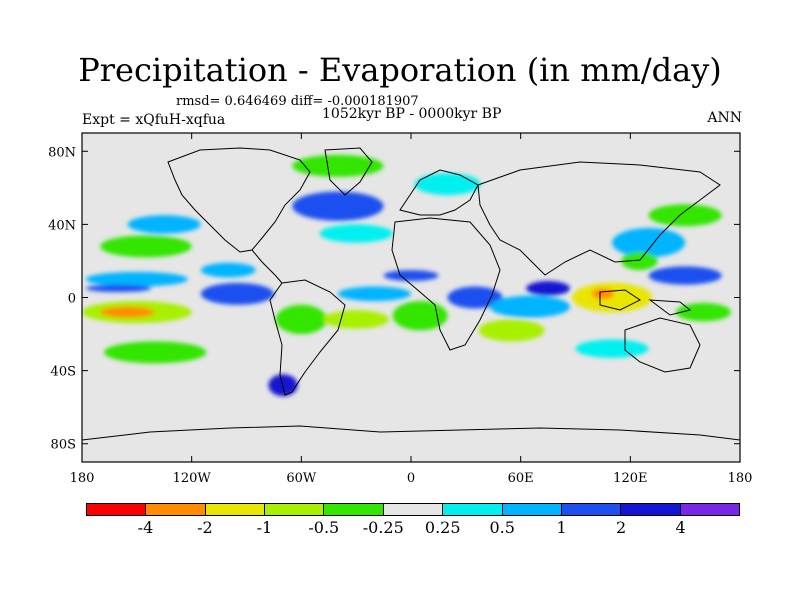 This screenshot has height=600, width=800. Describe the element at coordinates (521, 478) in the screenshot. I see `x-tick-label: 60E` at that location.